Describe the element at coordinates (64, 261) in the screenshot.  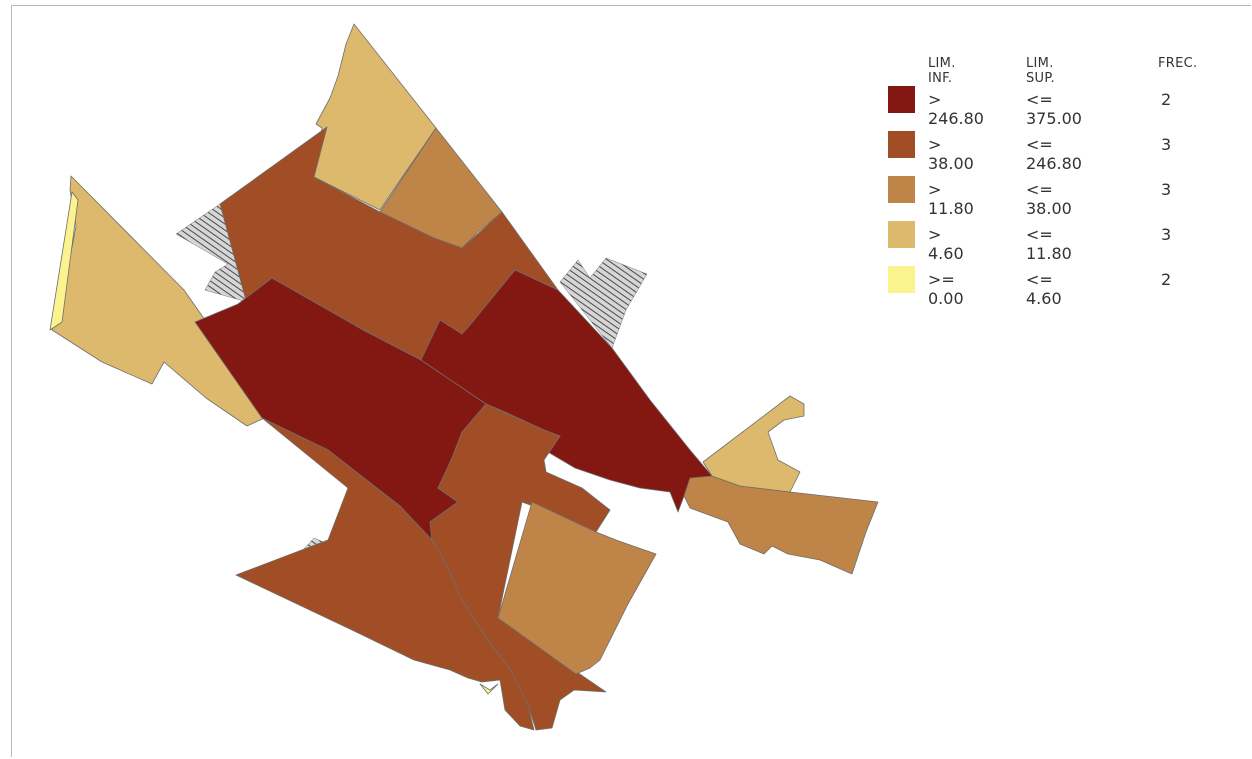
I see `west-strip-region` at that location.